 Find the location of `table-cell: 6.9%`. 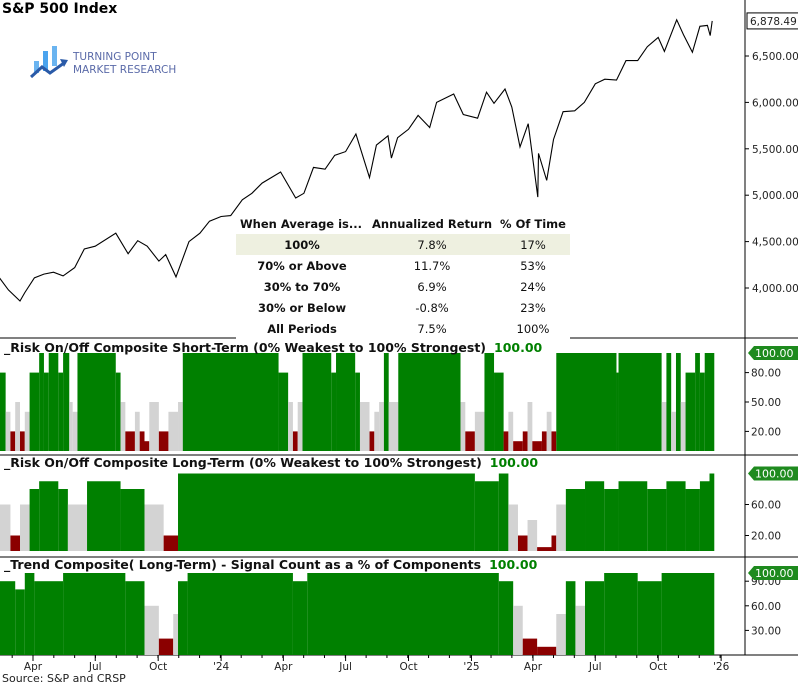

table-cell: 6.9% is located at coordinates (432, 286).